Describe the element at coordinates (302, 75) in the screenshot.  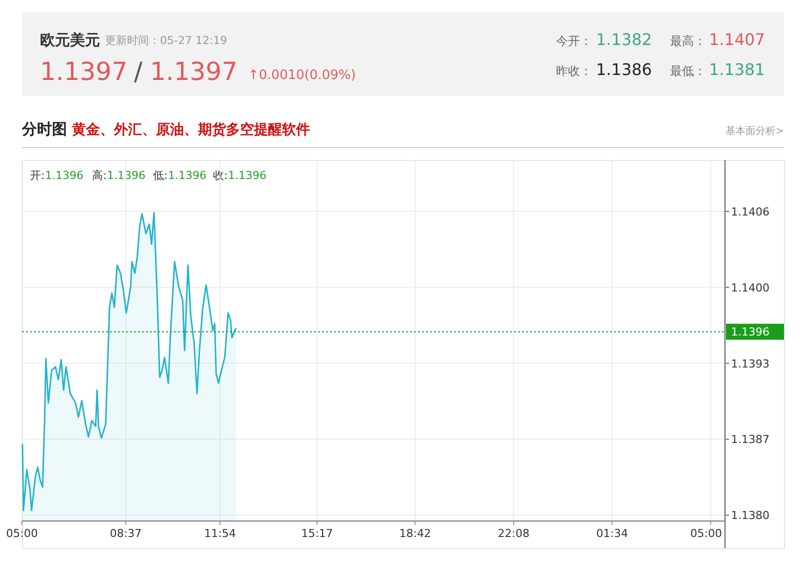
I see `text: ↑0.0010(0.09%)` at that location.